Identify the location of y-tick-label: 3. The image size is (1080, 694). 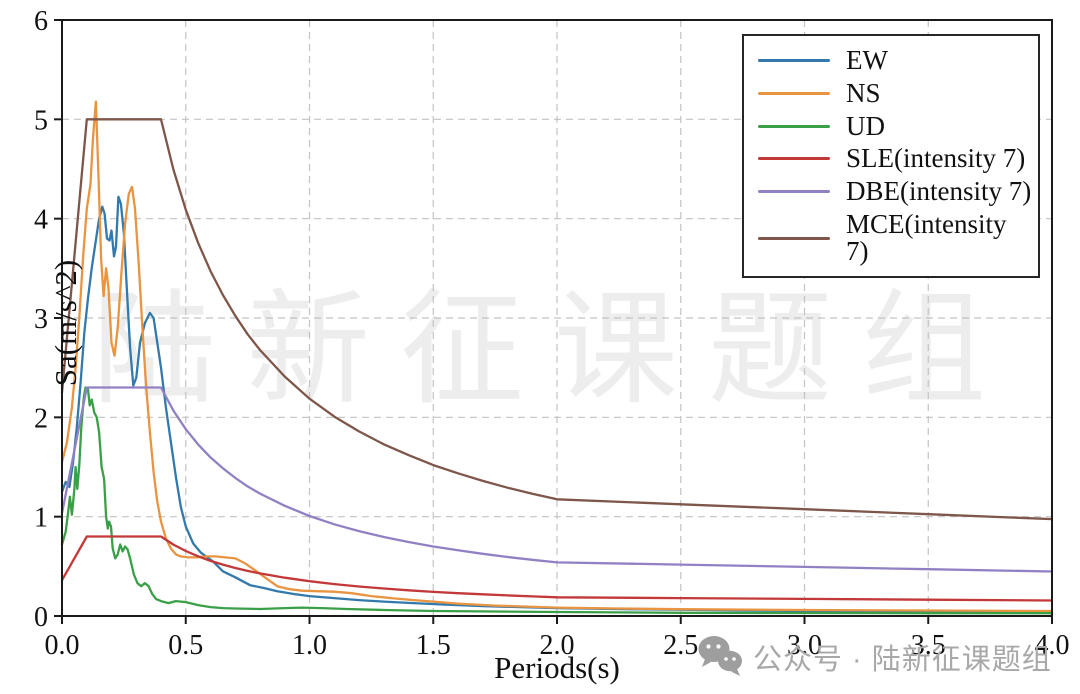
(41, 319).